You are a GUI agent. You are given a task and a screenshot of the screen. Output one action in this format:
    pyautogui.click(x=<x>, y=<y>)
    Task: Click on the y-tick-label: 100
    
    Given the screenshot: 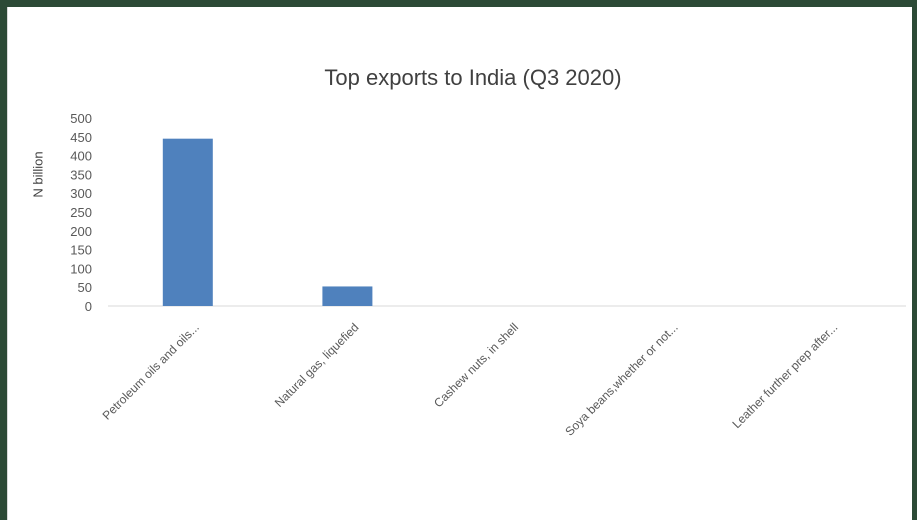 What is the action you would take?
    pyautogui.click(x=81, y=268)
    